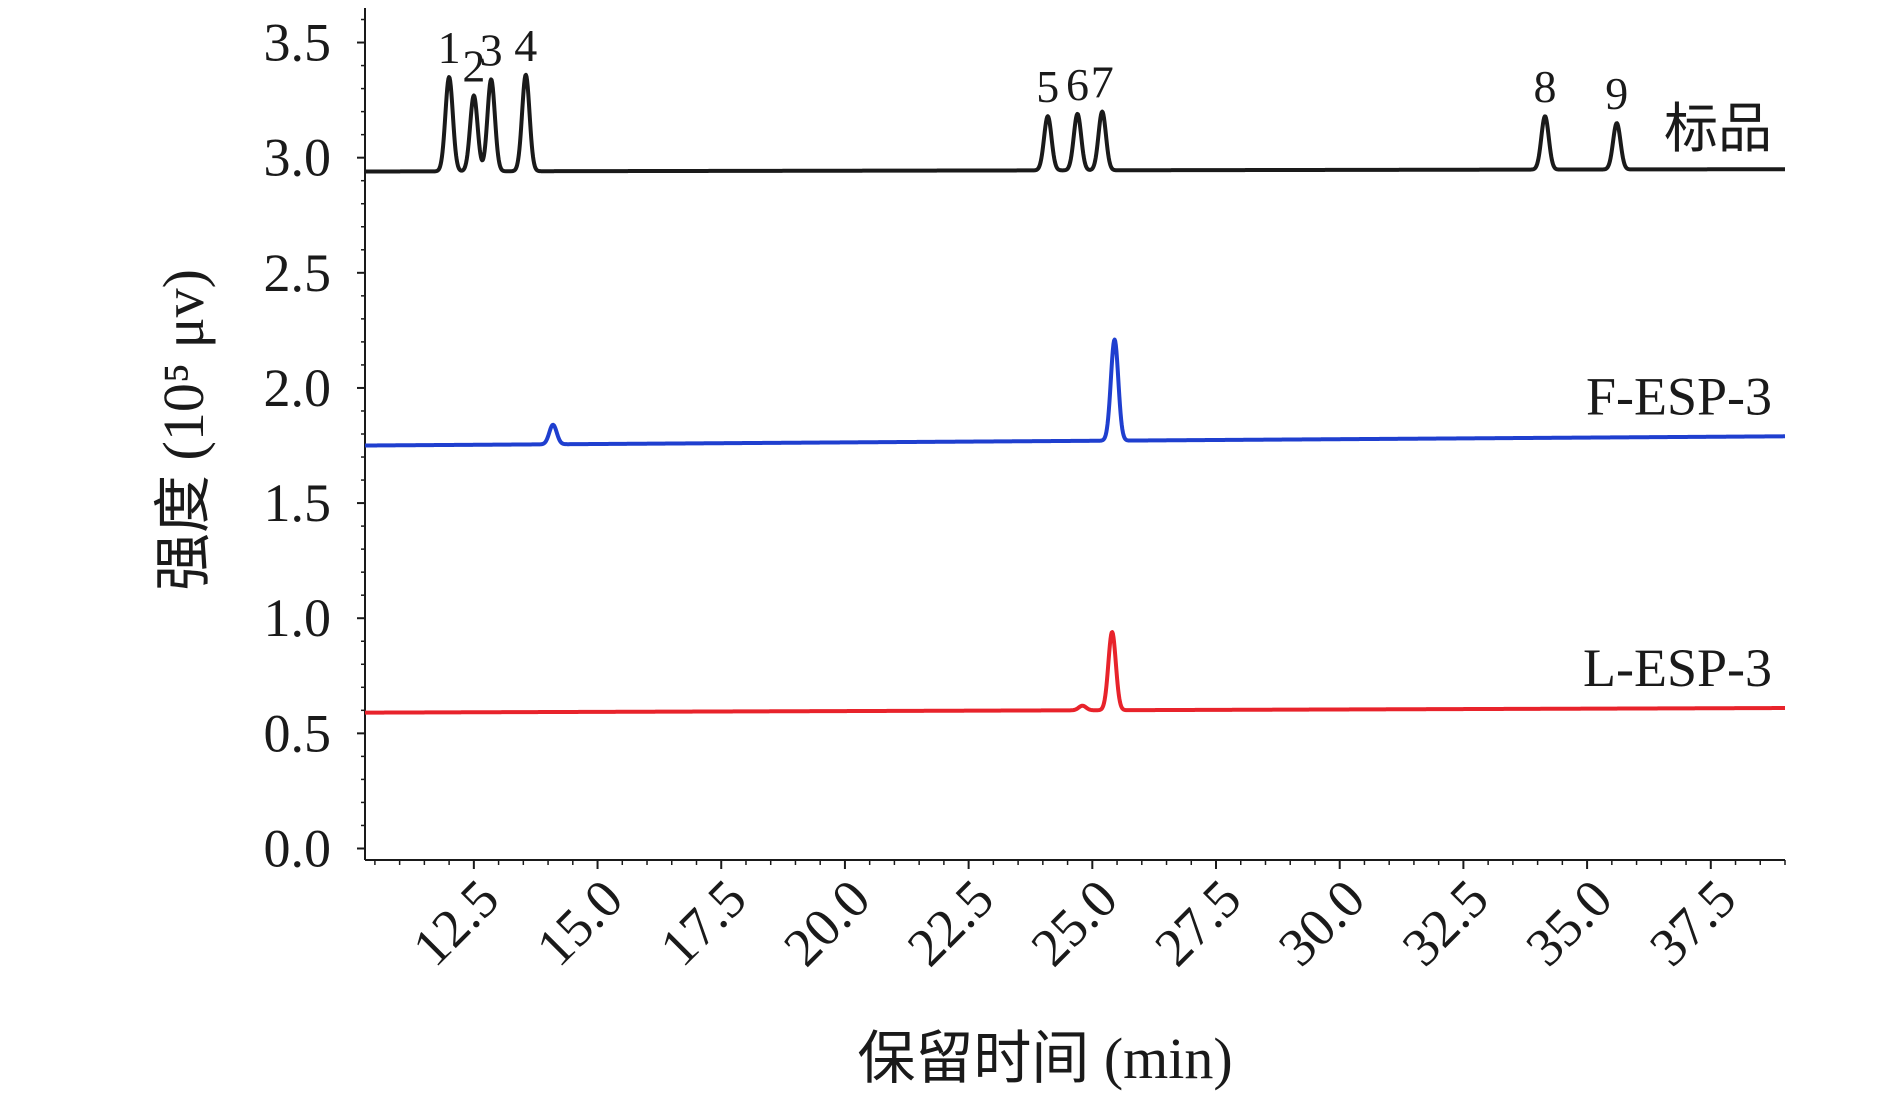 The height and width of the screenshot is (1094, 1890). I want to click on y-tick-label: 3.5, so click(298, 43).